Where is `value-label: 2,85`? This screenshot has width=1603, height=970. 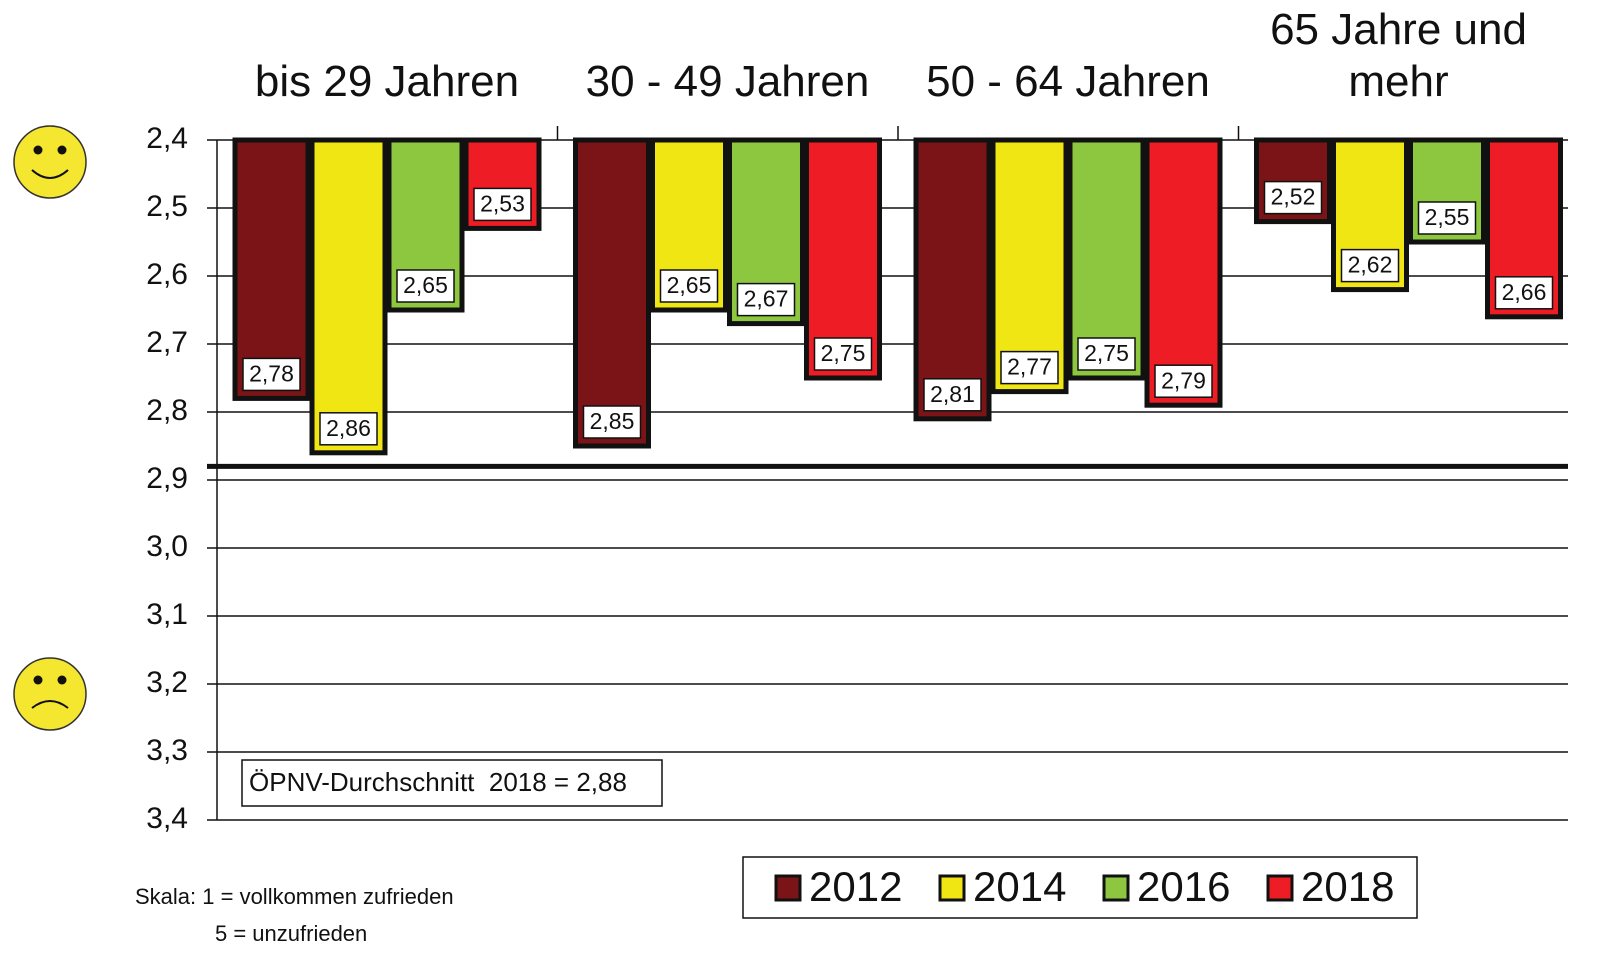
value-label: 2,85 is located at coordinates (612, 421).